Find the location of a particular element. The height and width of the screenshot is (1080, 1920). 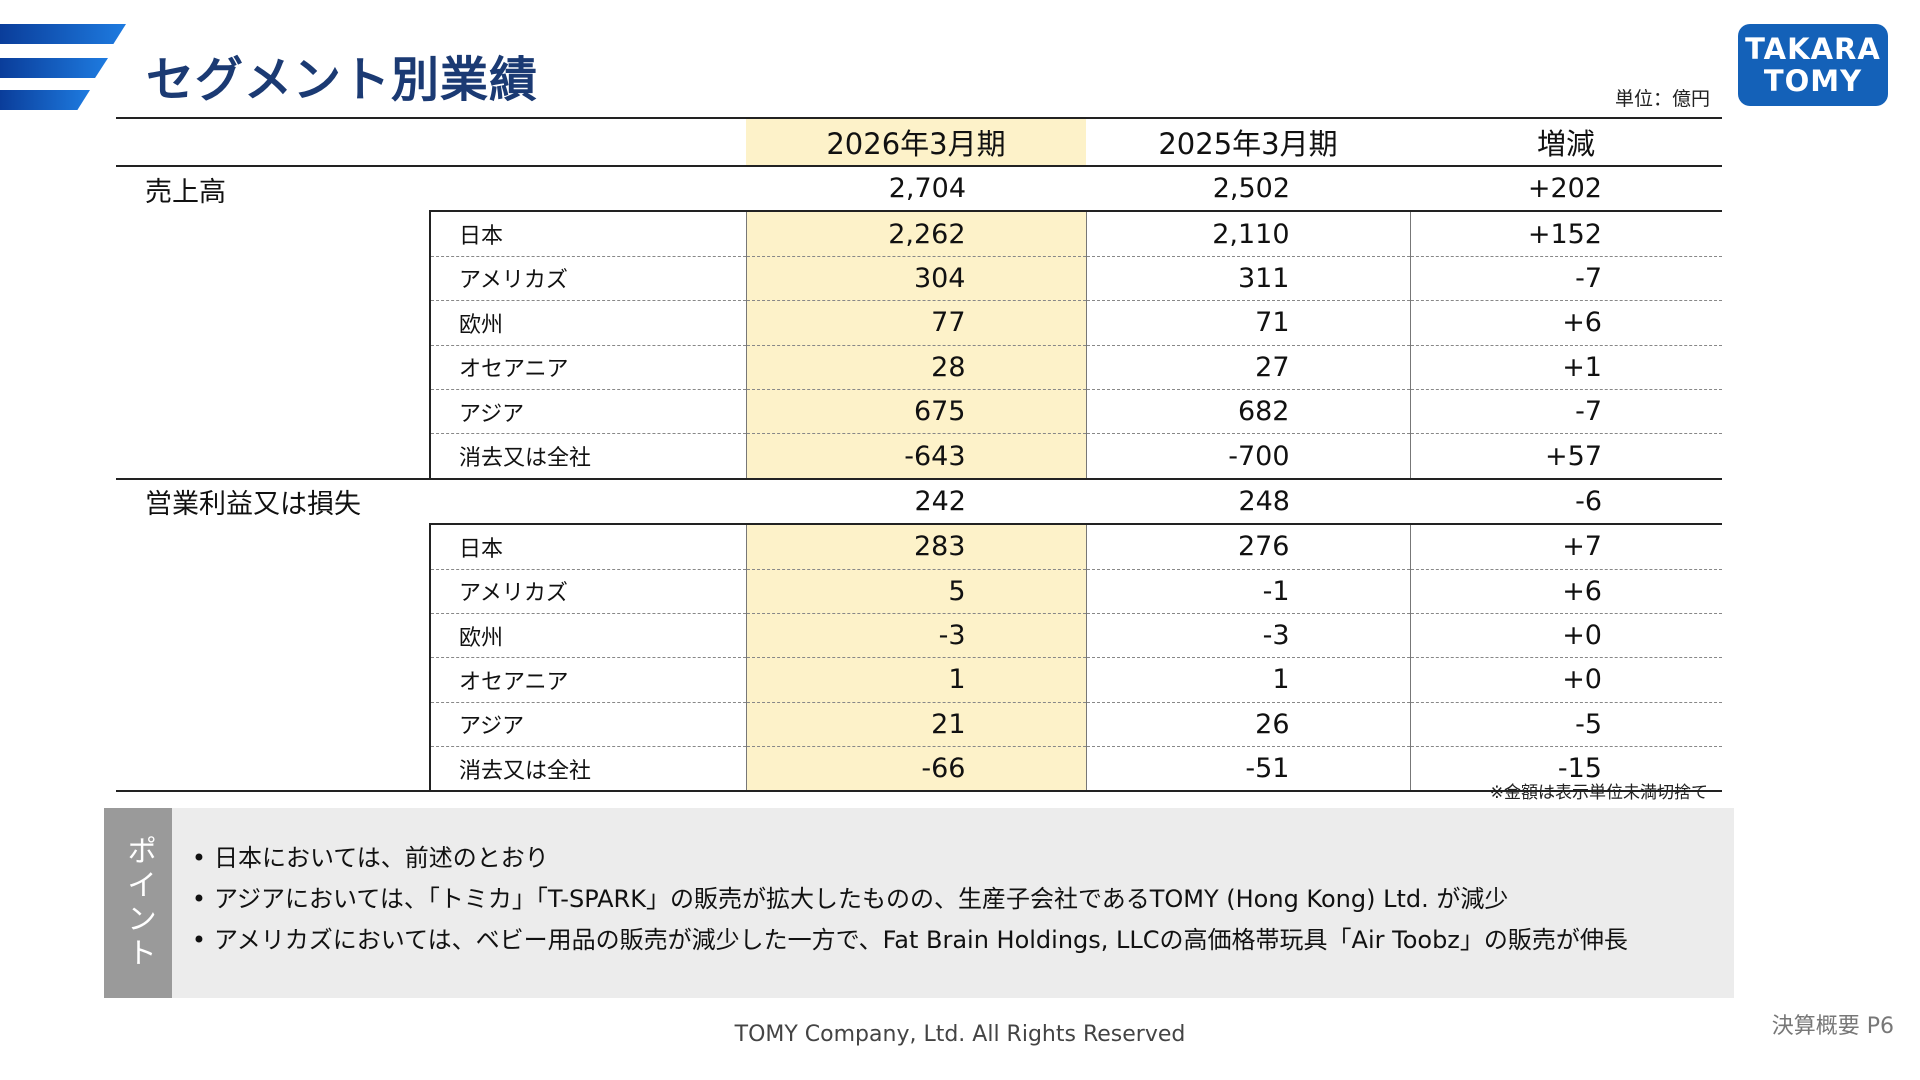

point-text: 日本においては、前述のとおり is located at coordinates (381, 858).